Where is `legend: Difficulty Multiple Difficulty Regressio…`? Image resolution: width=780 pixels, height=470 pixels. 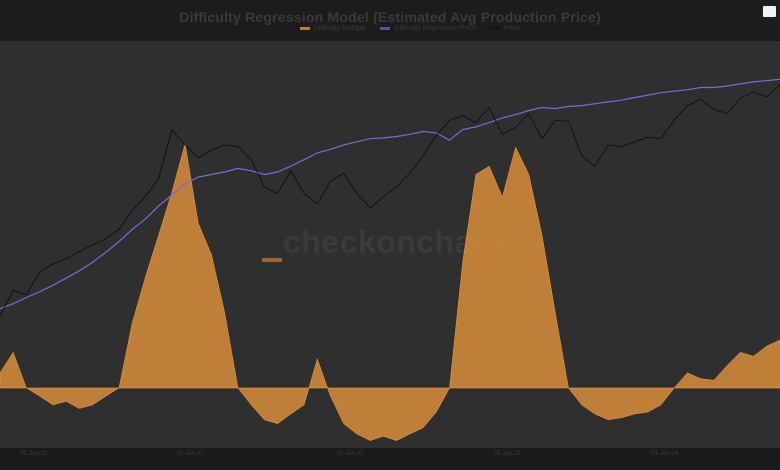
legend: Difficulty Multiple Difficulty Regressio… is located at coordinates (410, 28).